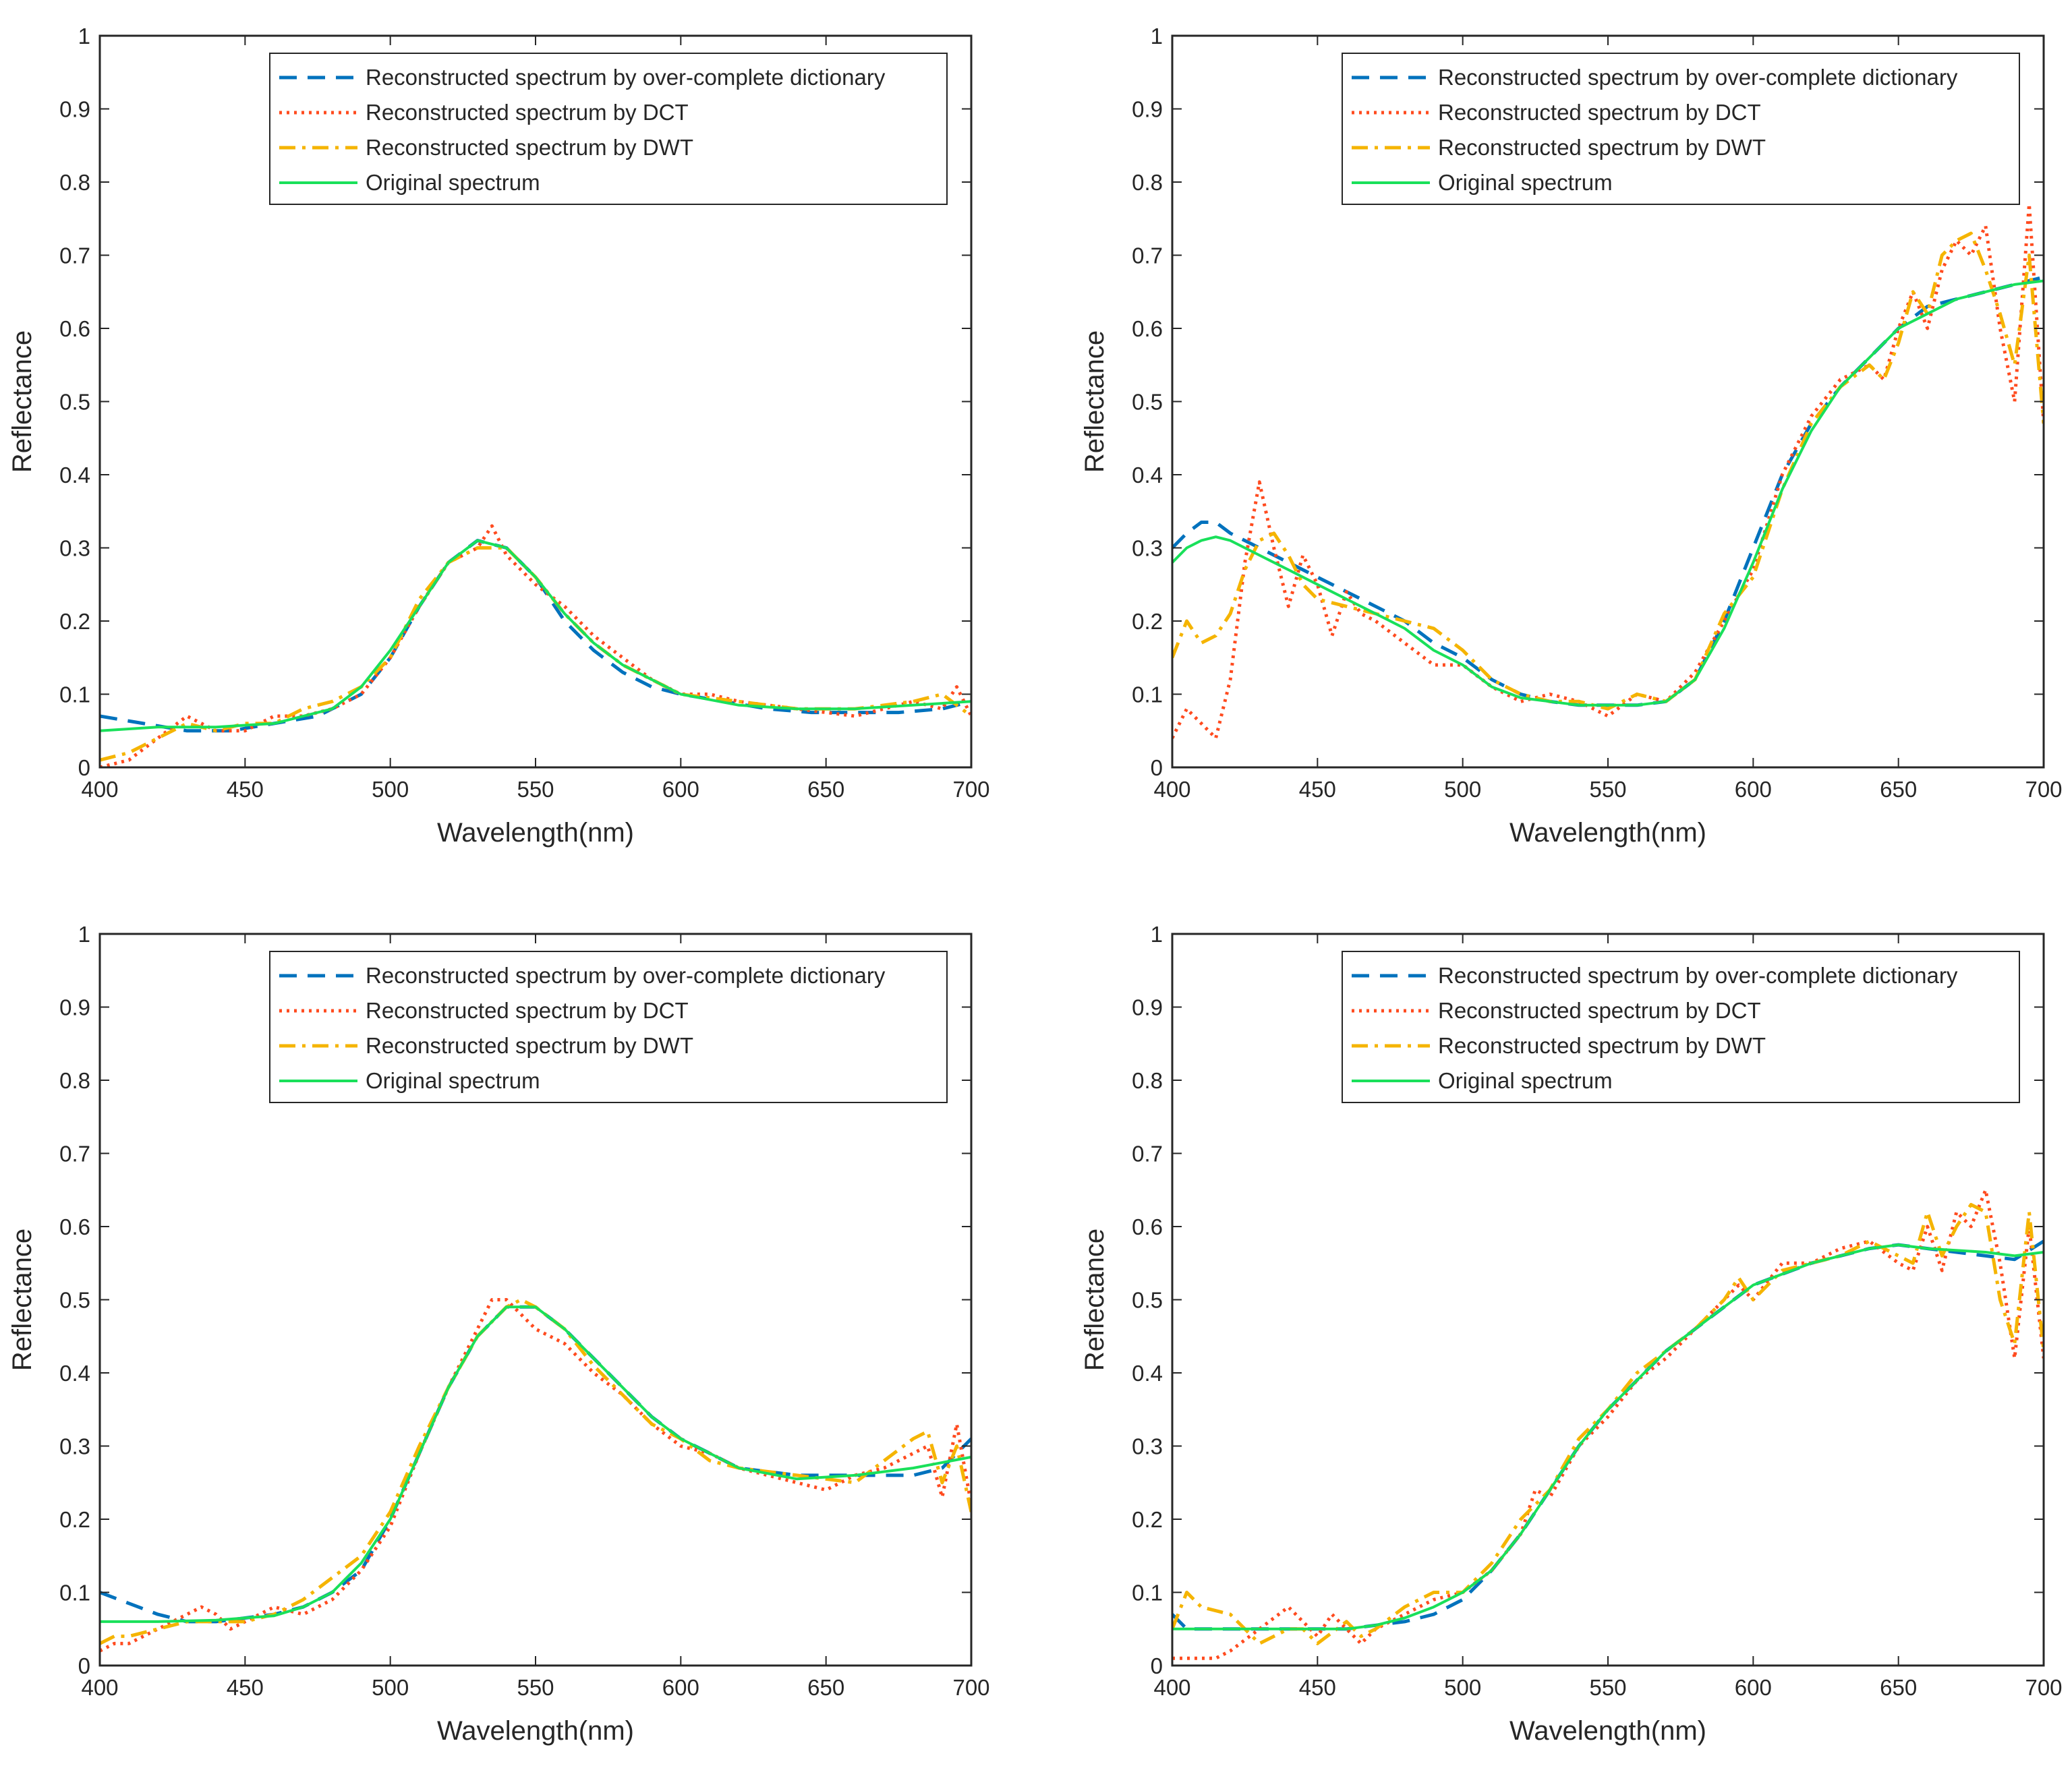  What do you see at coordinates (1147, 1080) in the screenshot?
I see `y-tick-label: 0.8` at bounding box center [1147, 1080].